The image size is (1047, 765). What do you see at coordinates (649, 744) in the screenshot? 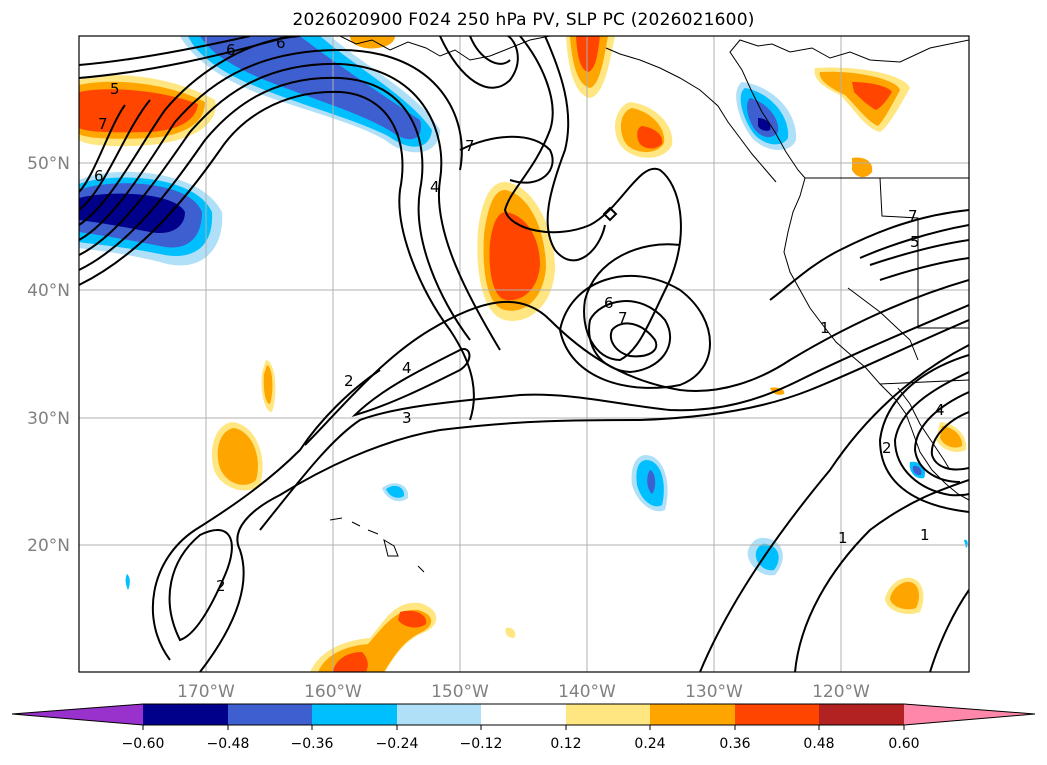
I see `colorbar-tick-label: 0.24` at bounding box center [649, 744].